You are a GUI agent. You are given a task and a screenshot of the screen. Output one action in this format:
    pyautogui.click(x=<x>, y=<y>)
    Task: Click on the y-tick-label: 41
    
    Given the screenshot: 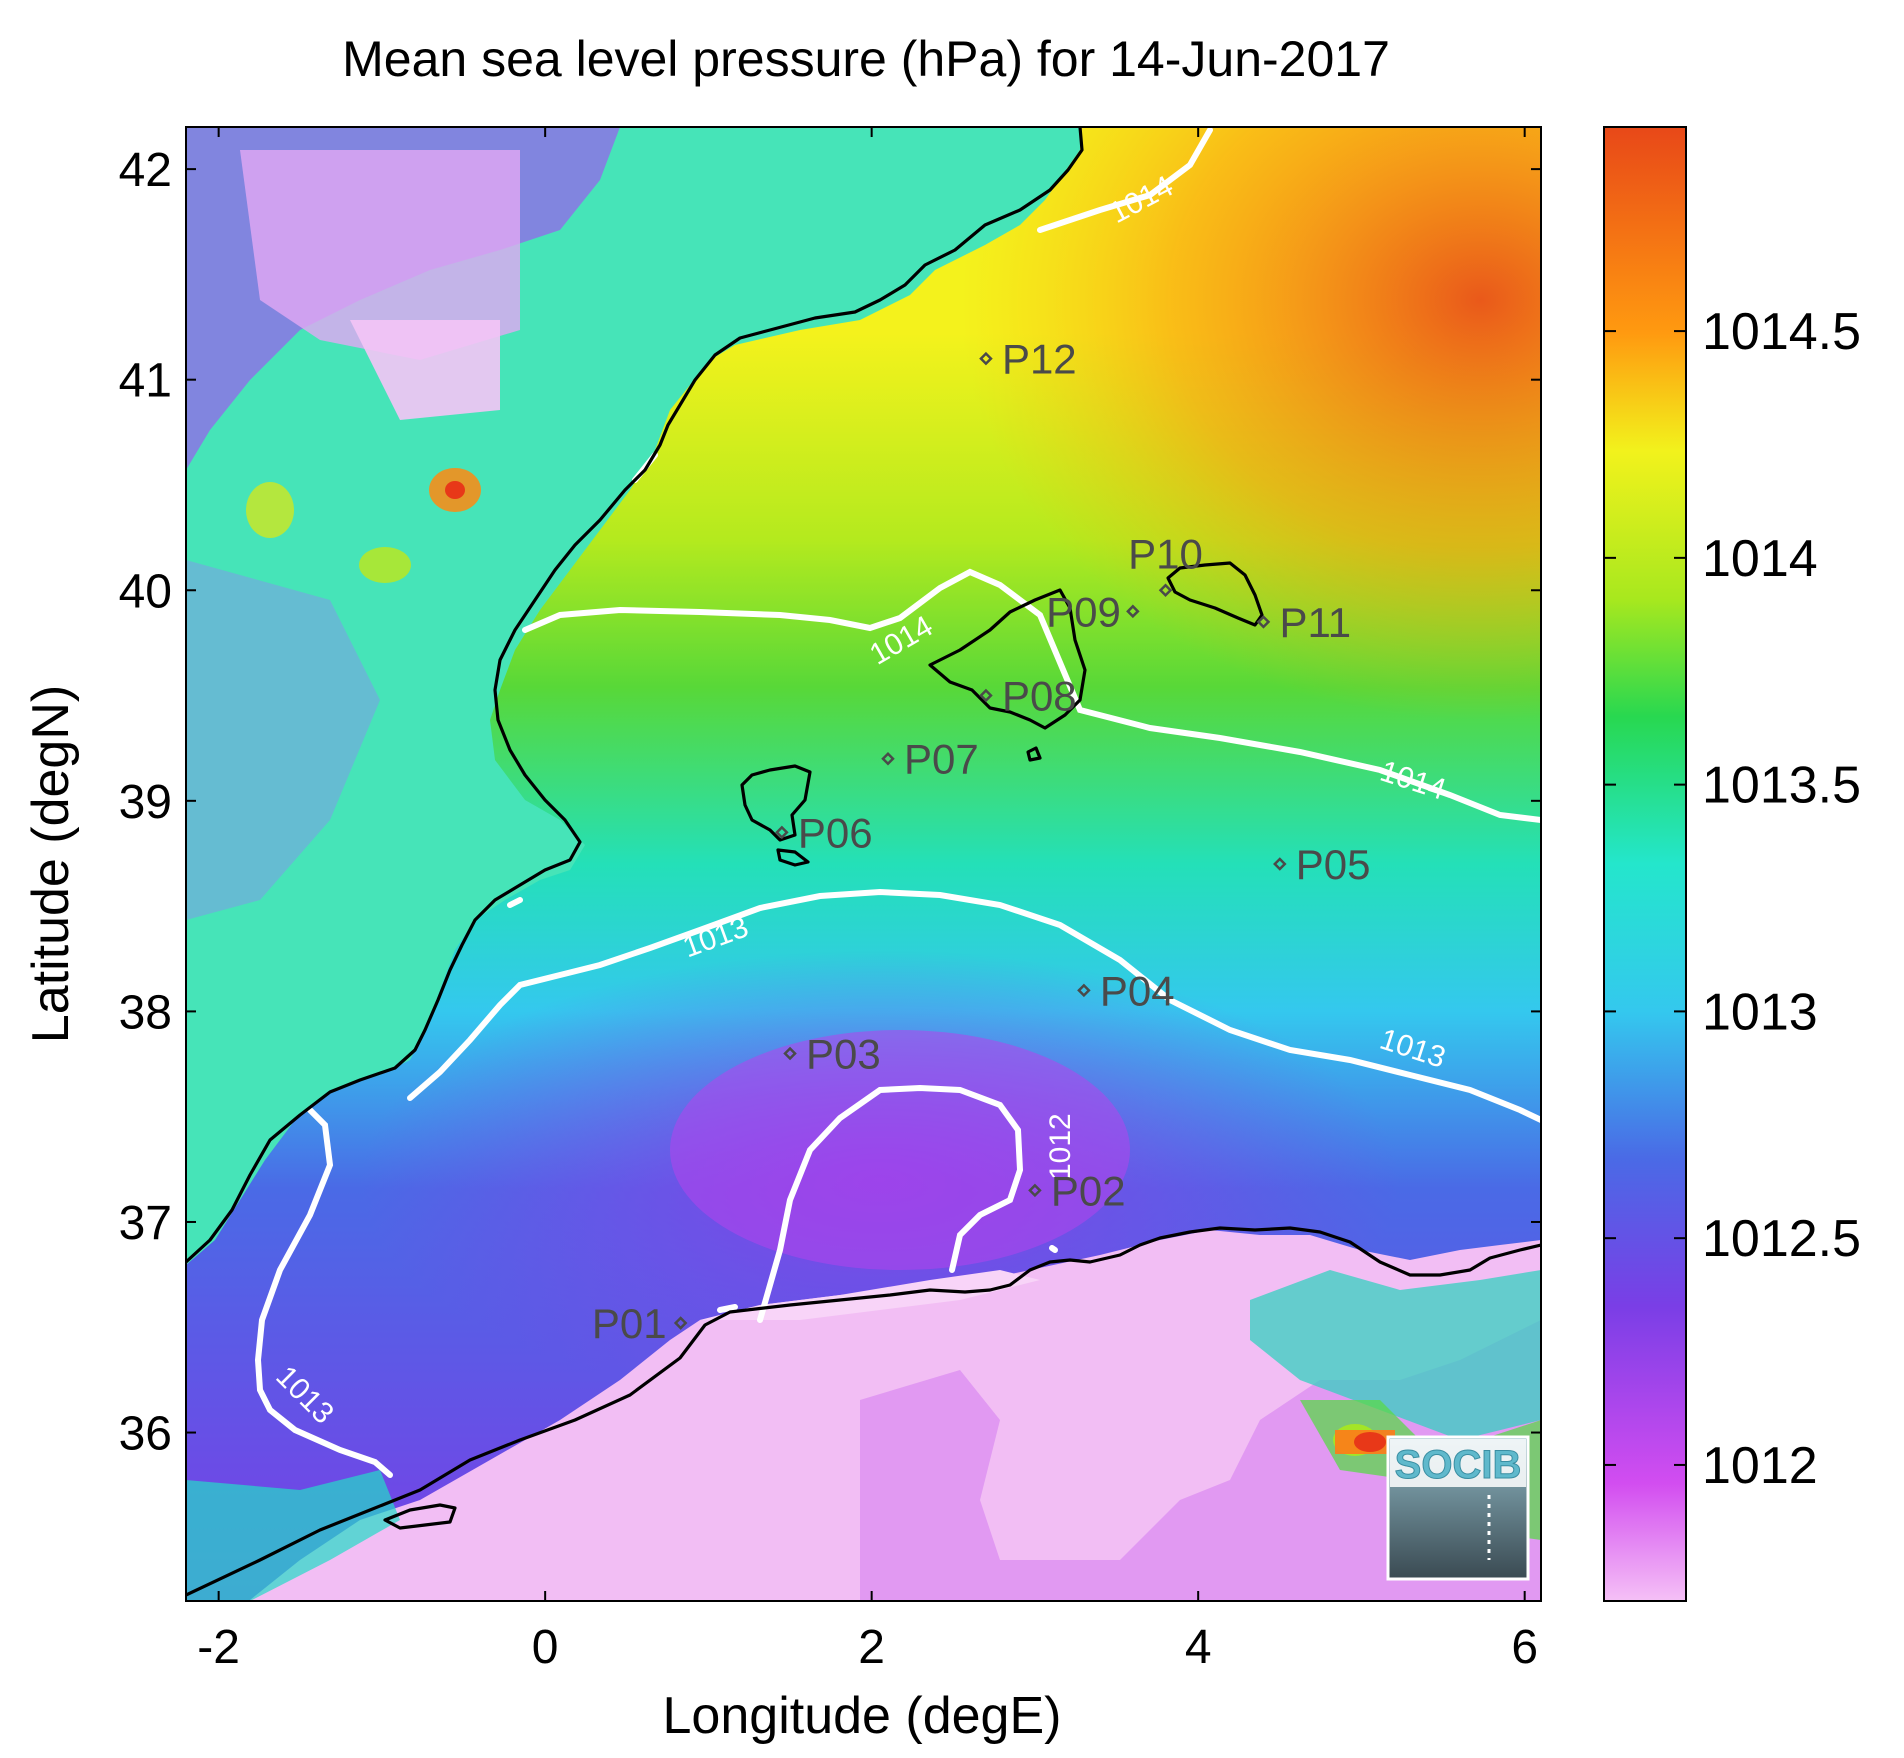 What is the action you would take?
    pyautogui.click(x=145, y=381)
    